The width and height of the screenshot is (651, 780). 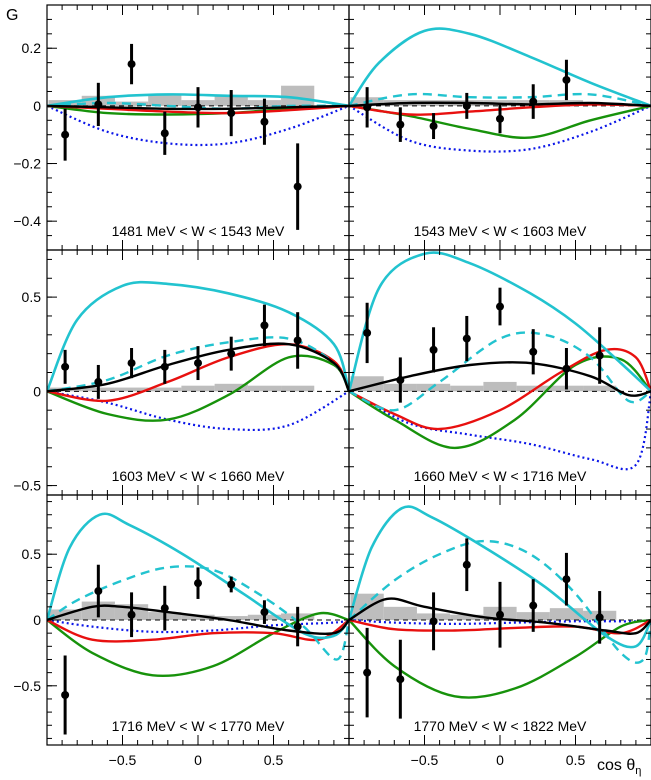 What do you see at coordinates (619, 767) in the screenshot?
I see `x-axis-title: cos θη` at bounding box center [619, 767].